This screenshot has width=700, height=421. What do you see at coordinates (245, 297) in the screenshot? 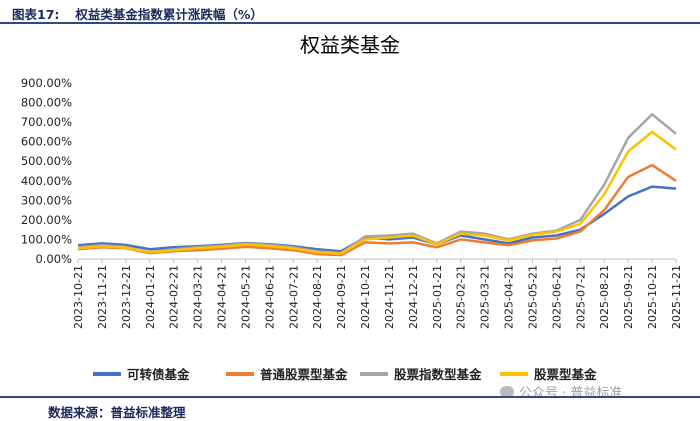
I see `x-tick-label: 2024-05-21` at bounding box center [245, 297].